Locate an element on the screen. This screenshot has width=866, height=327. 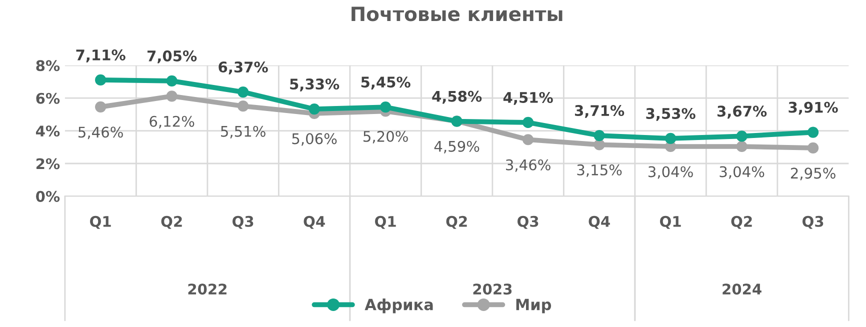
data-label: 2,95% is located at coordinates (813, 174).